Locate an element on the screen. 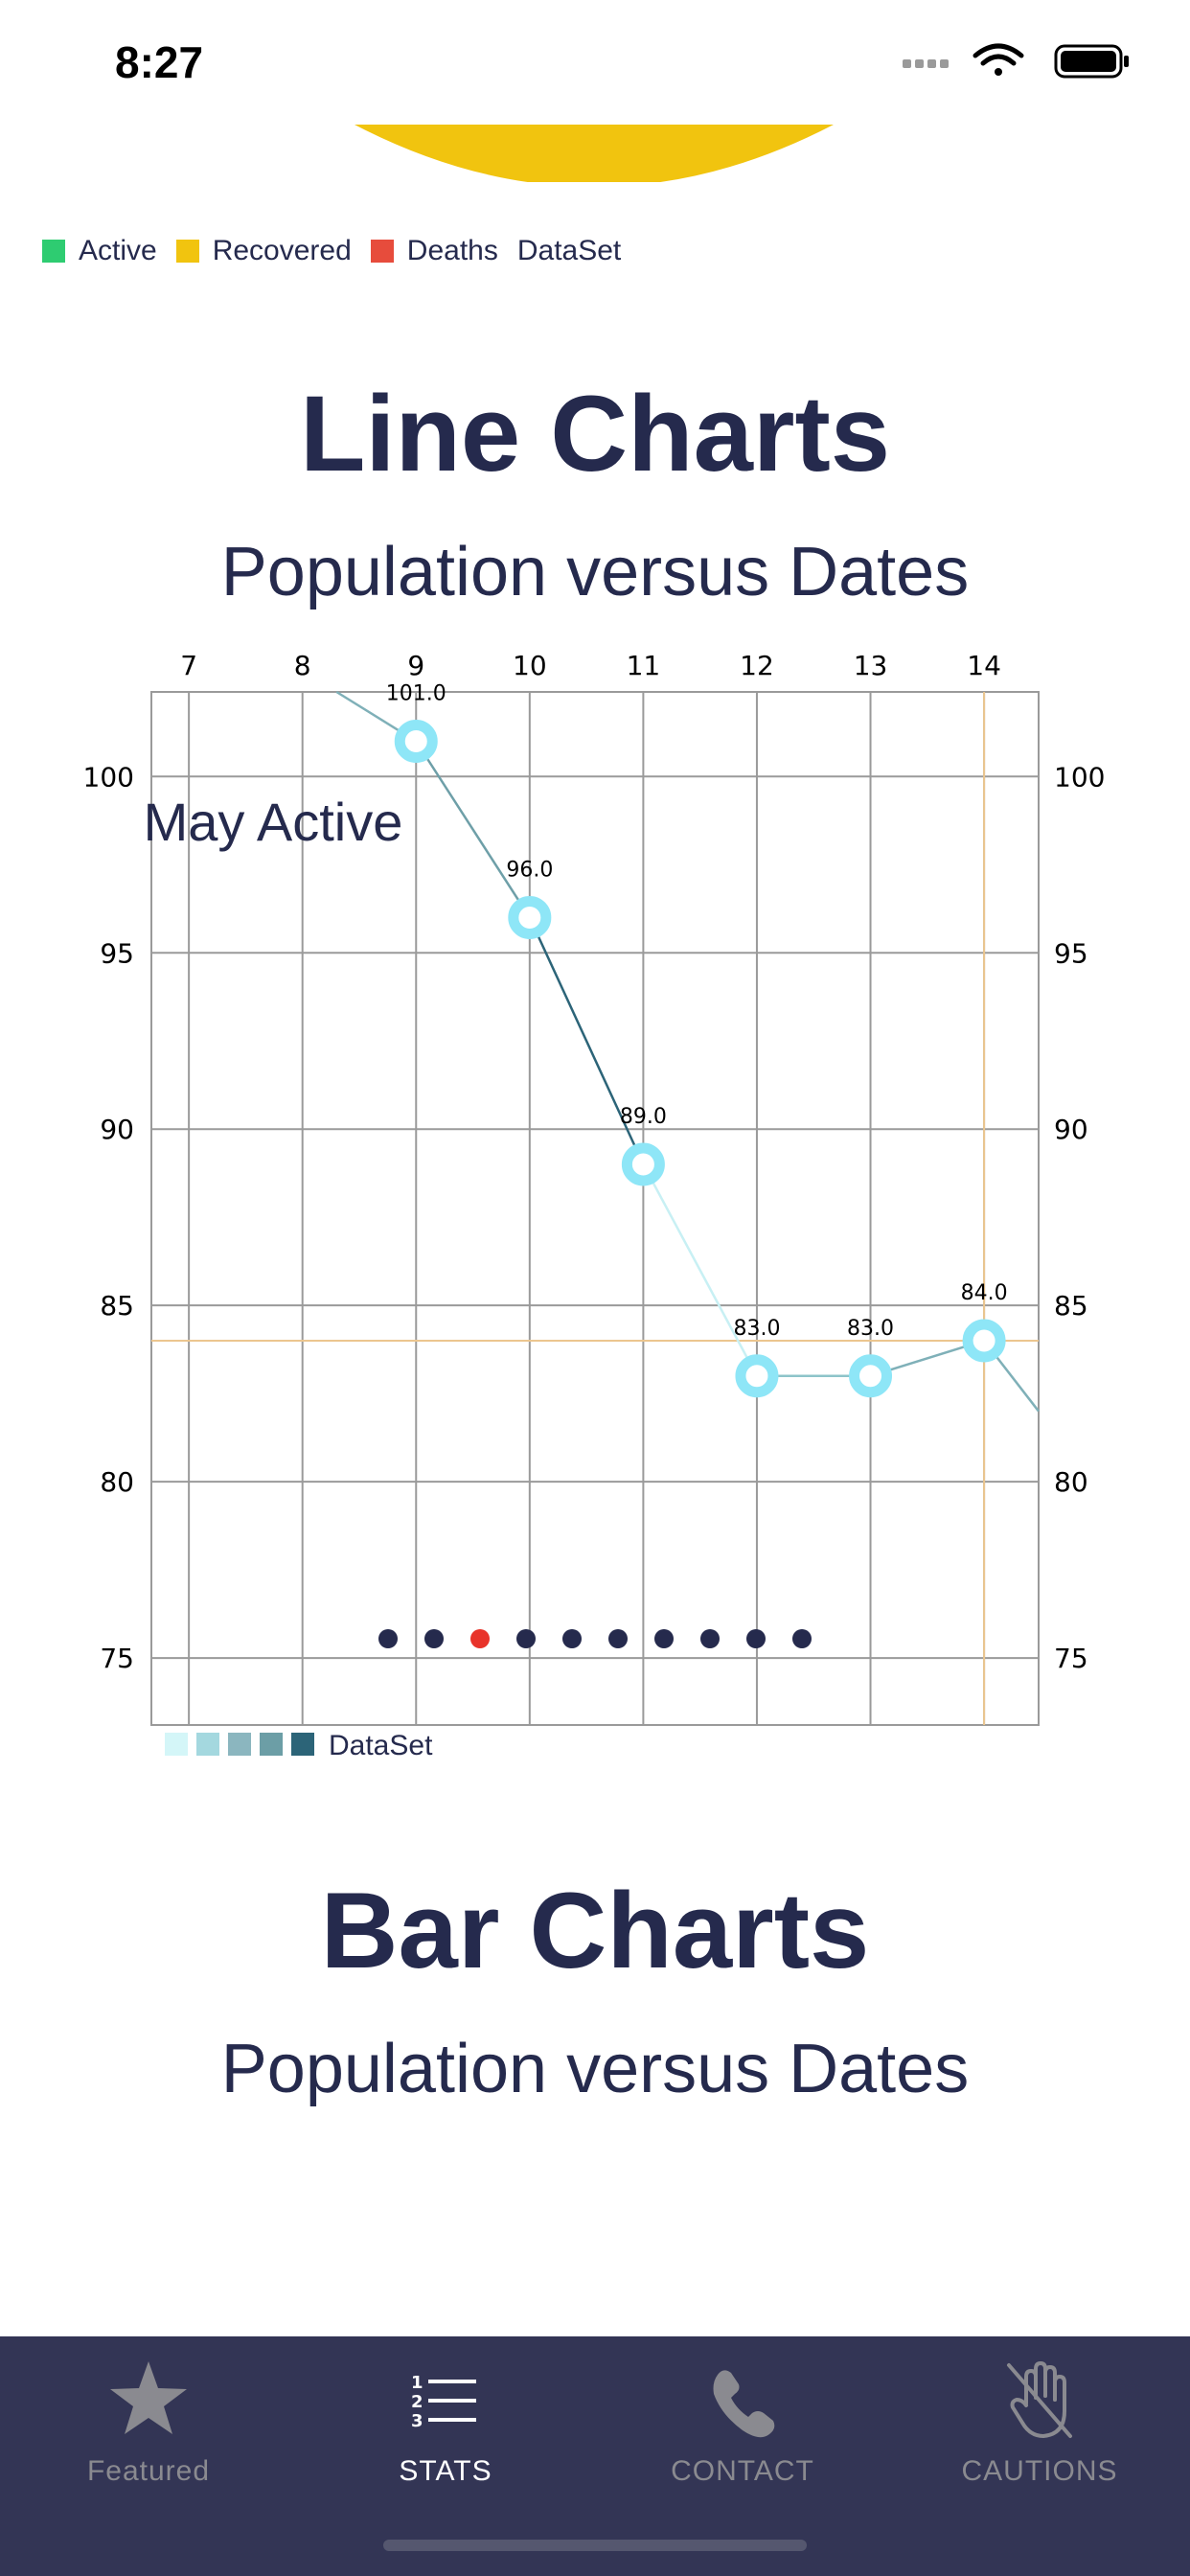 This screenshot has width=1190, height=2576. status-icons is located at coordinates (1016, 61).